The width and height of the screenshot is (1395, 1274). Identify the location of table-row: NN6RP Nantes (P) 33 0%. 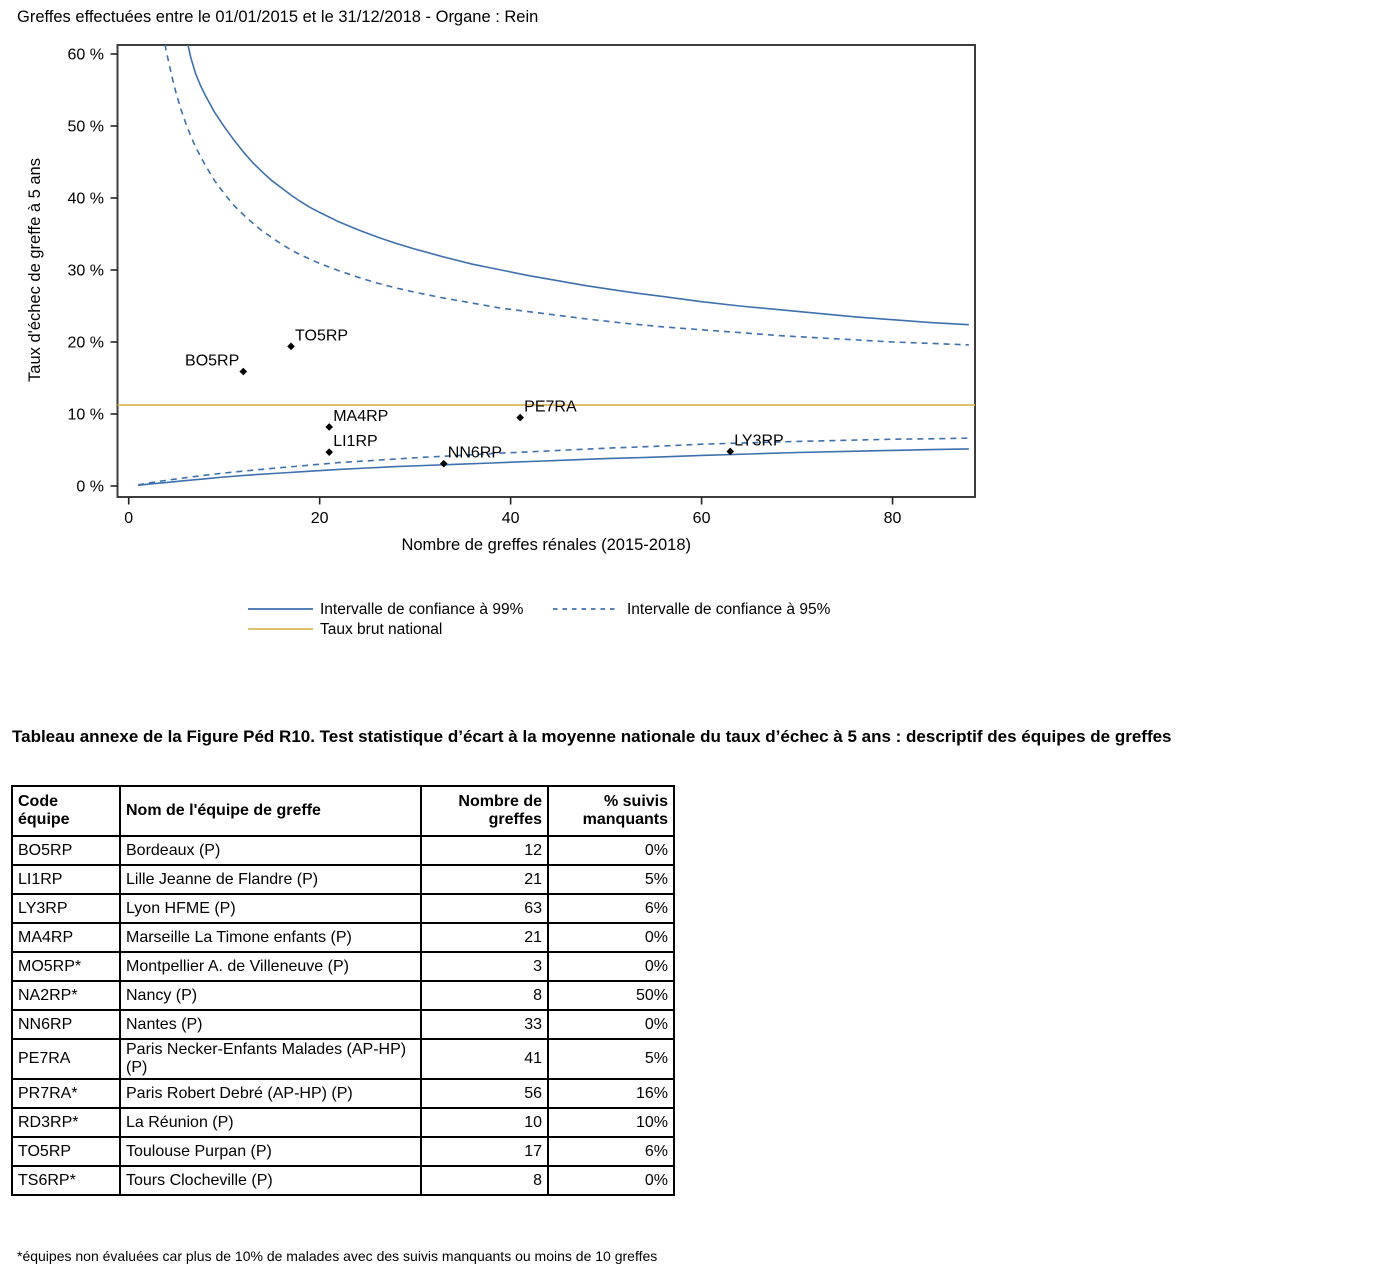
(343, 1024).